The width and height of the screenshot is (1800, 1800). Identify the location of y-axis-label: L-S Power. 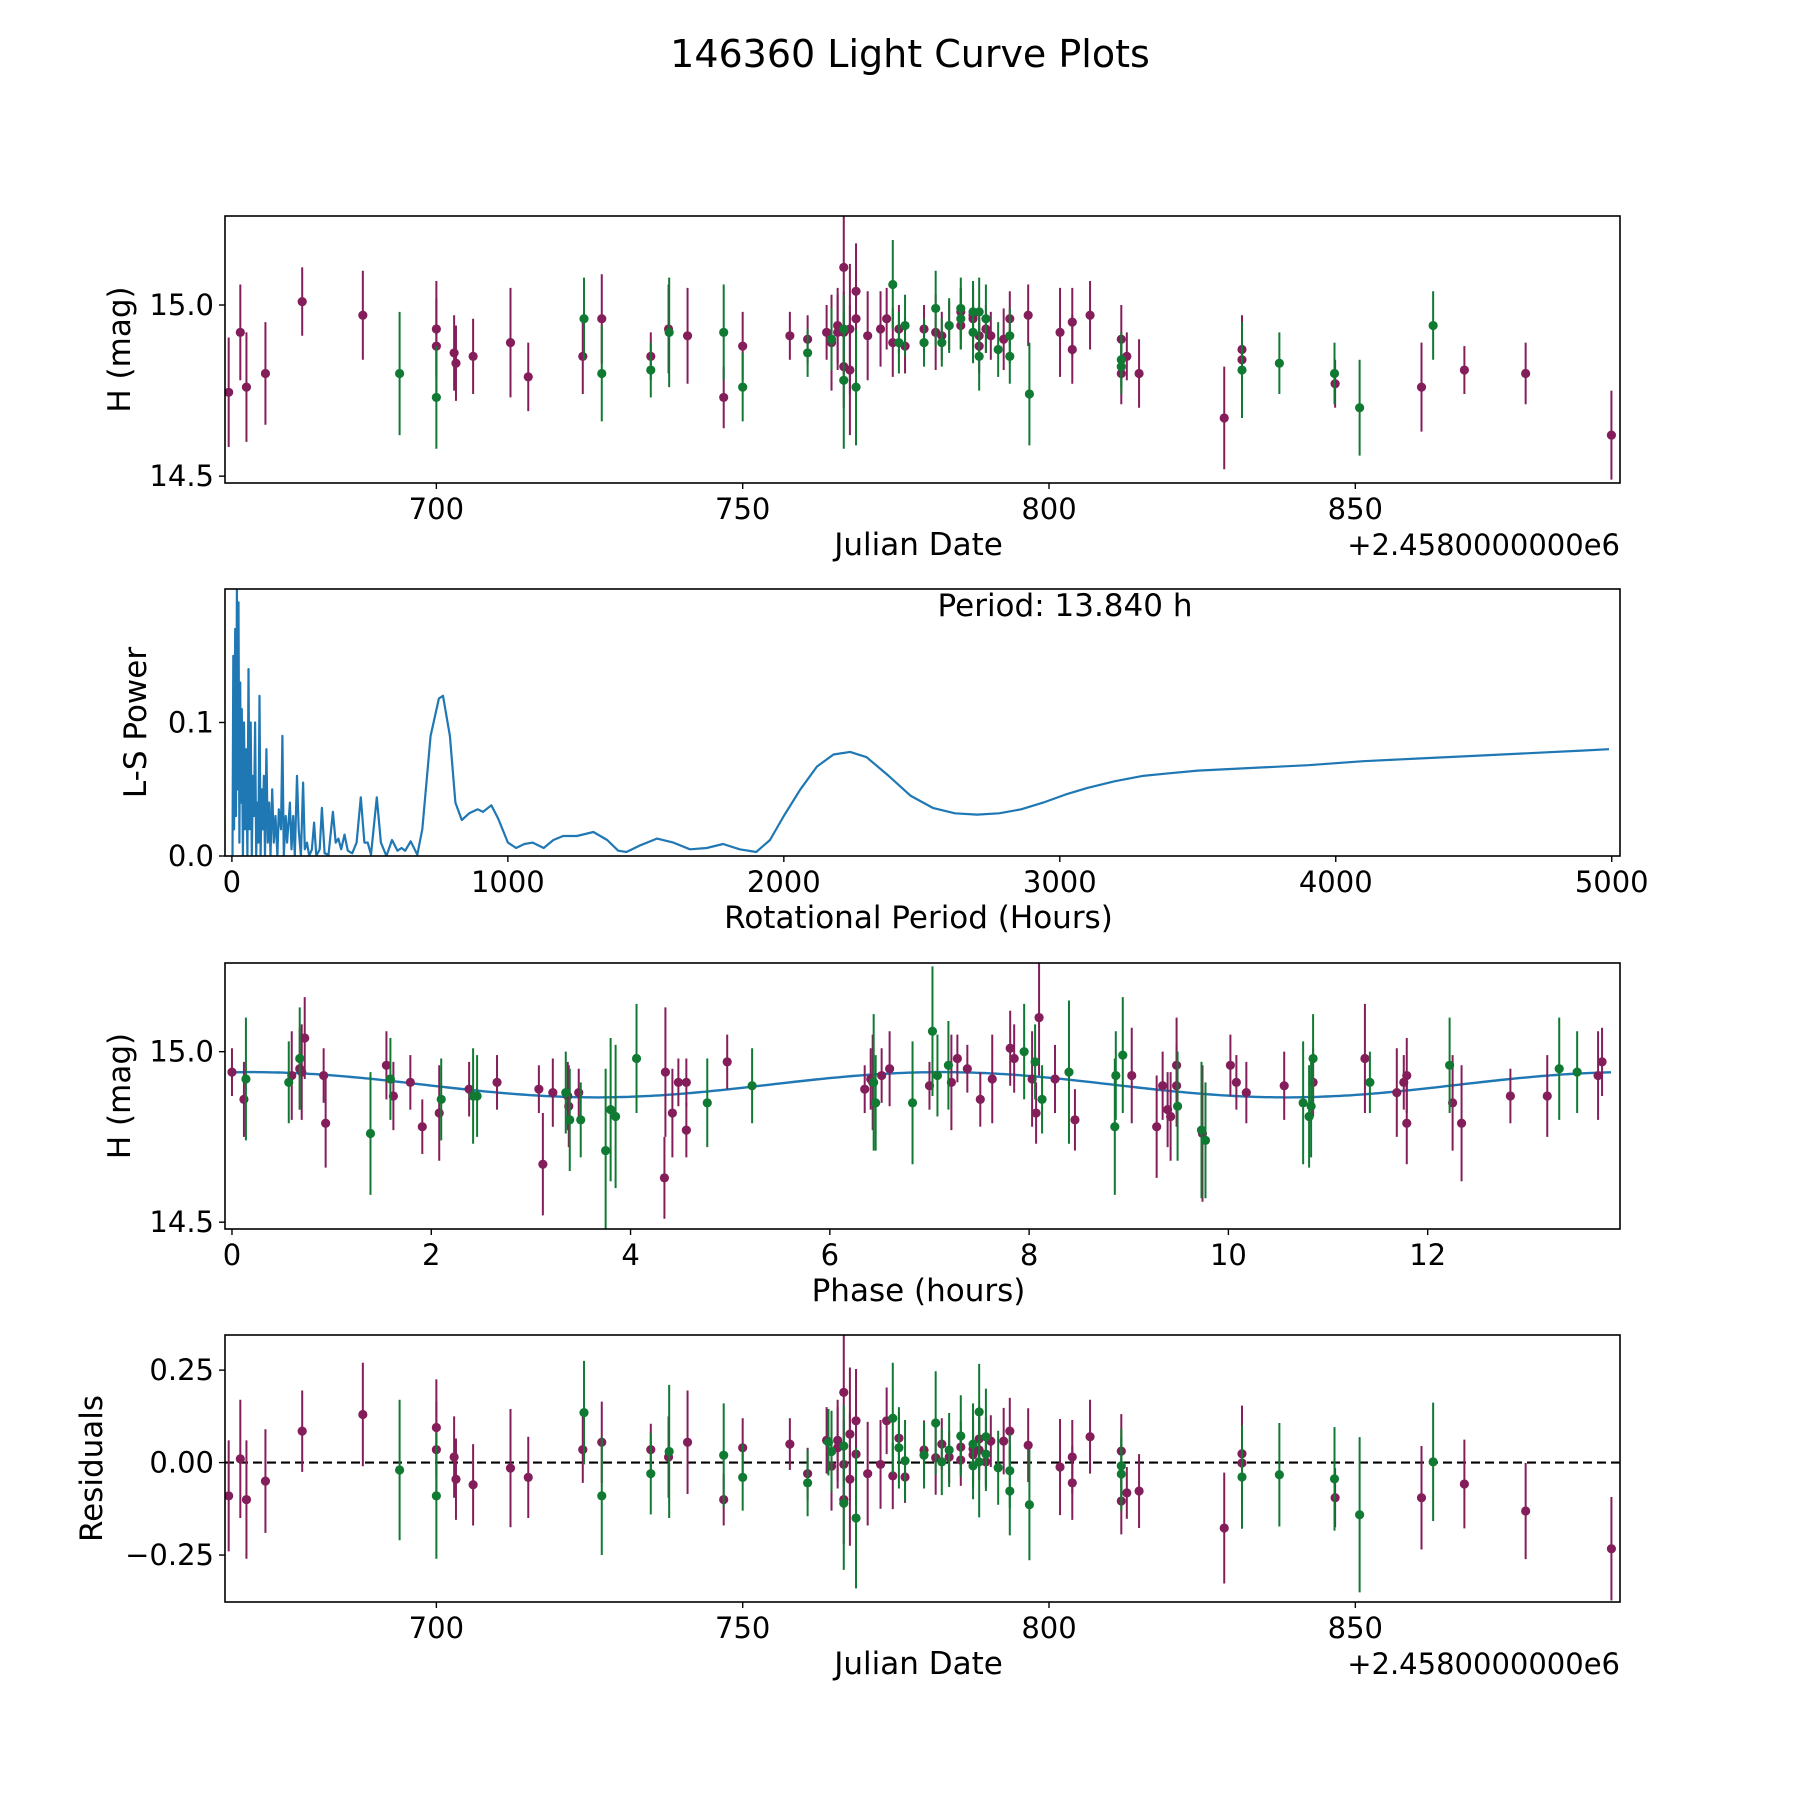
(136, 722).